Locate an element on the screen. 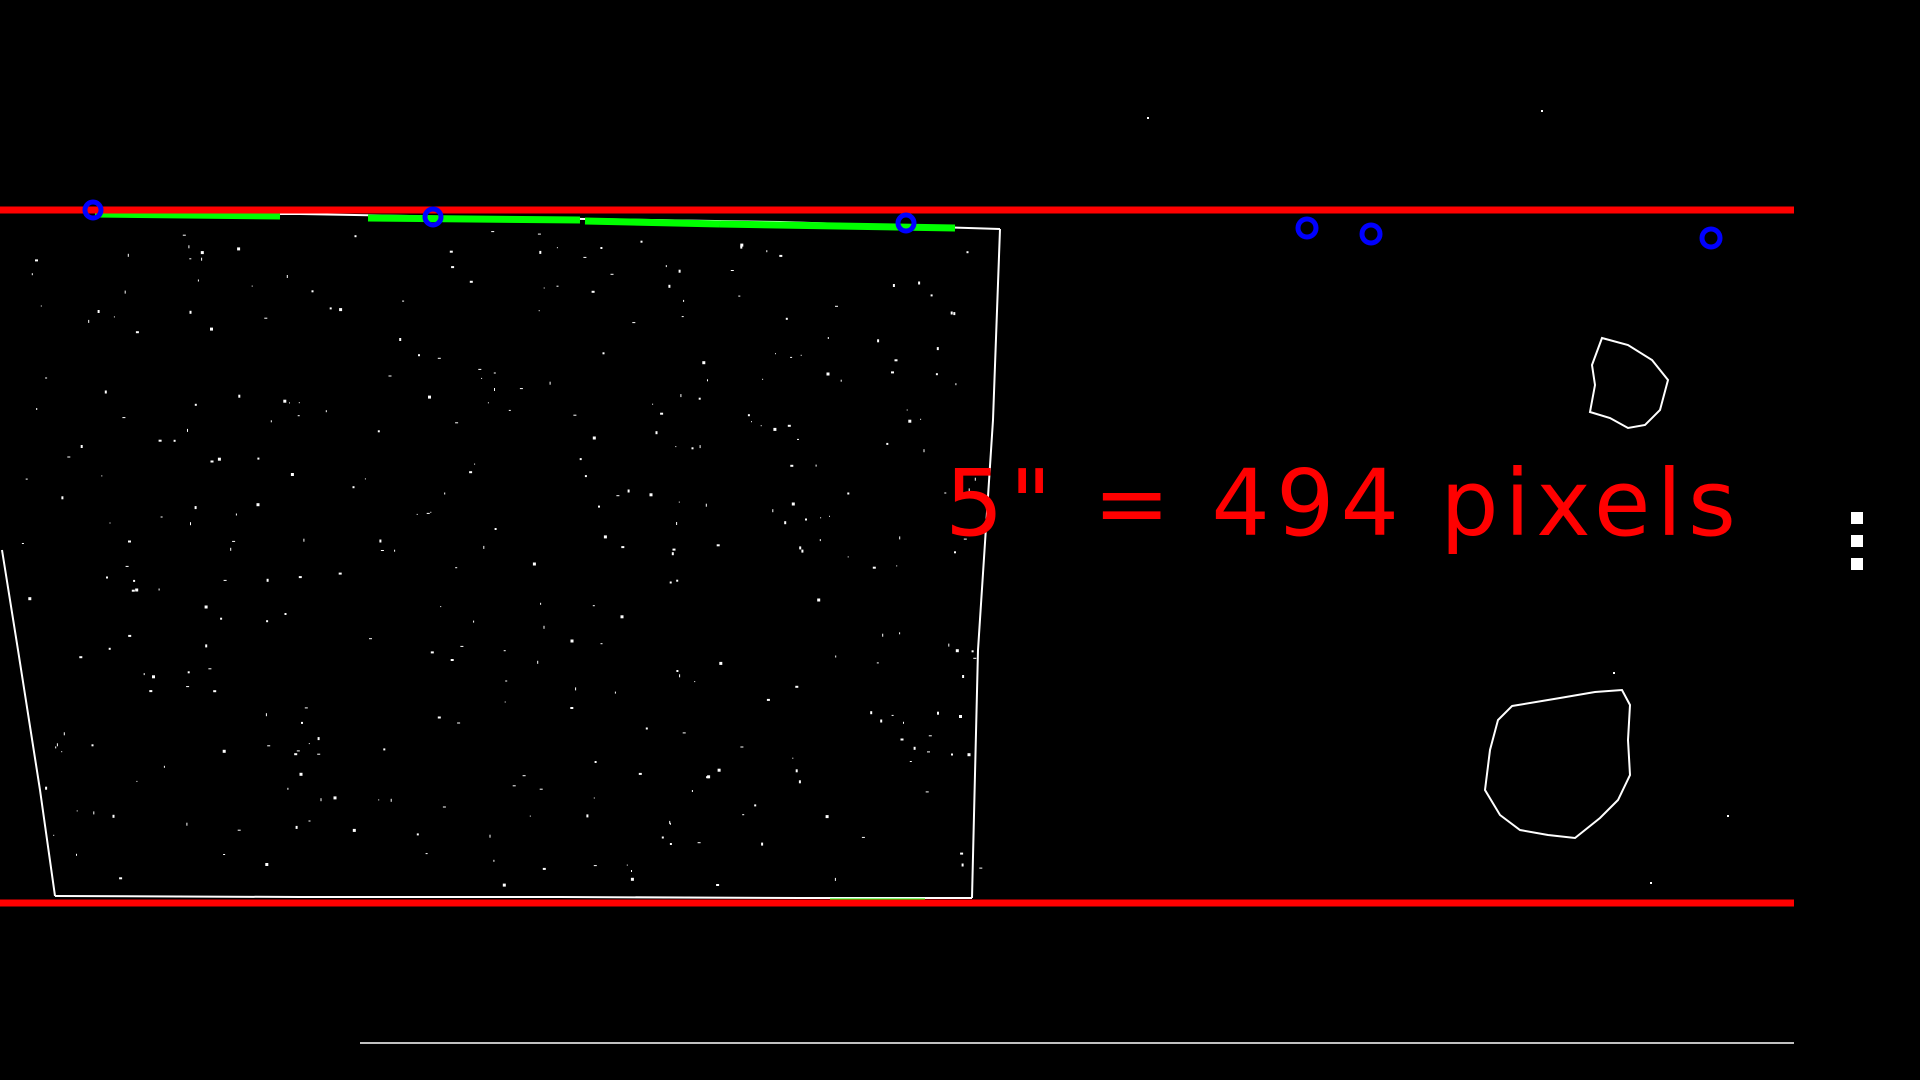  vertical-ellipsis-icon is located at coordinates (1857, 541).